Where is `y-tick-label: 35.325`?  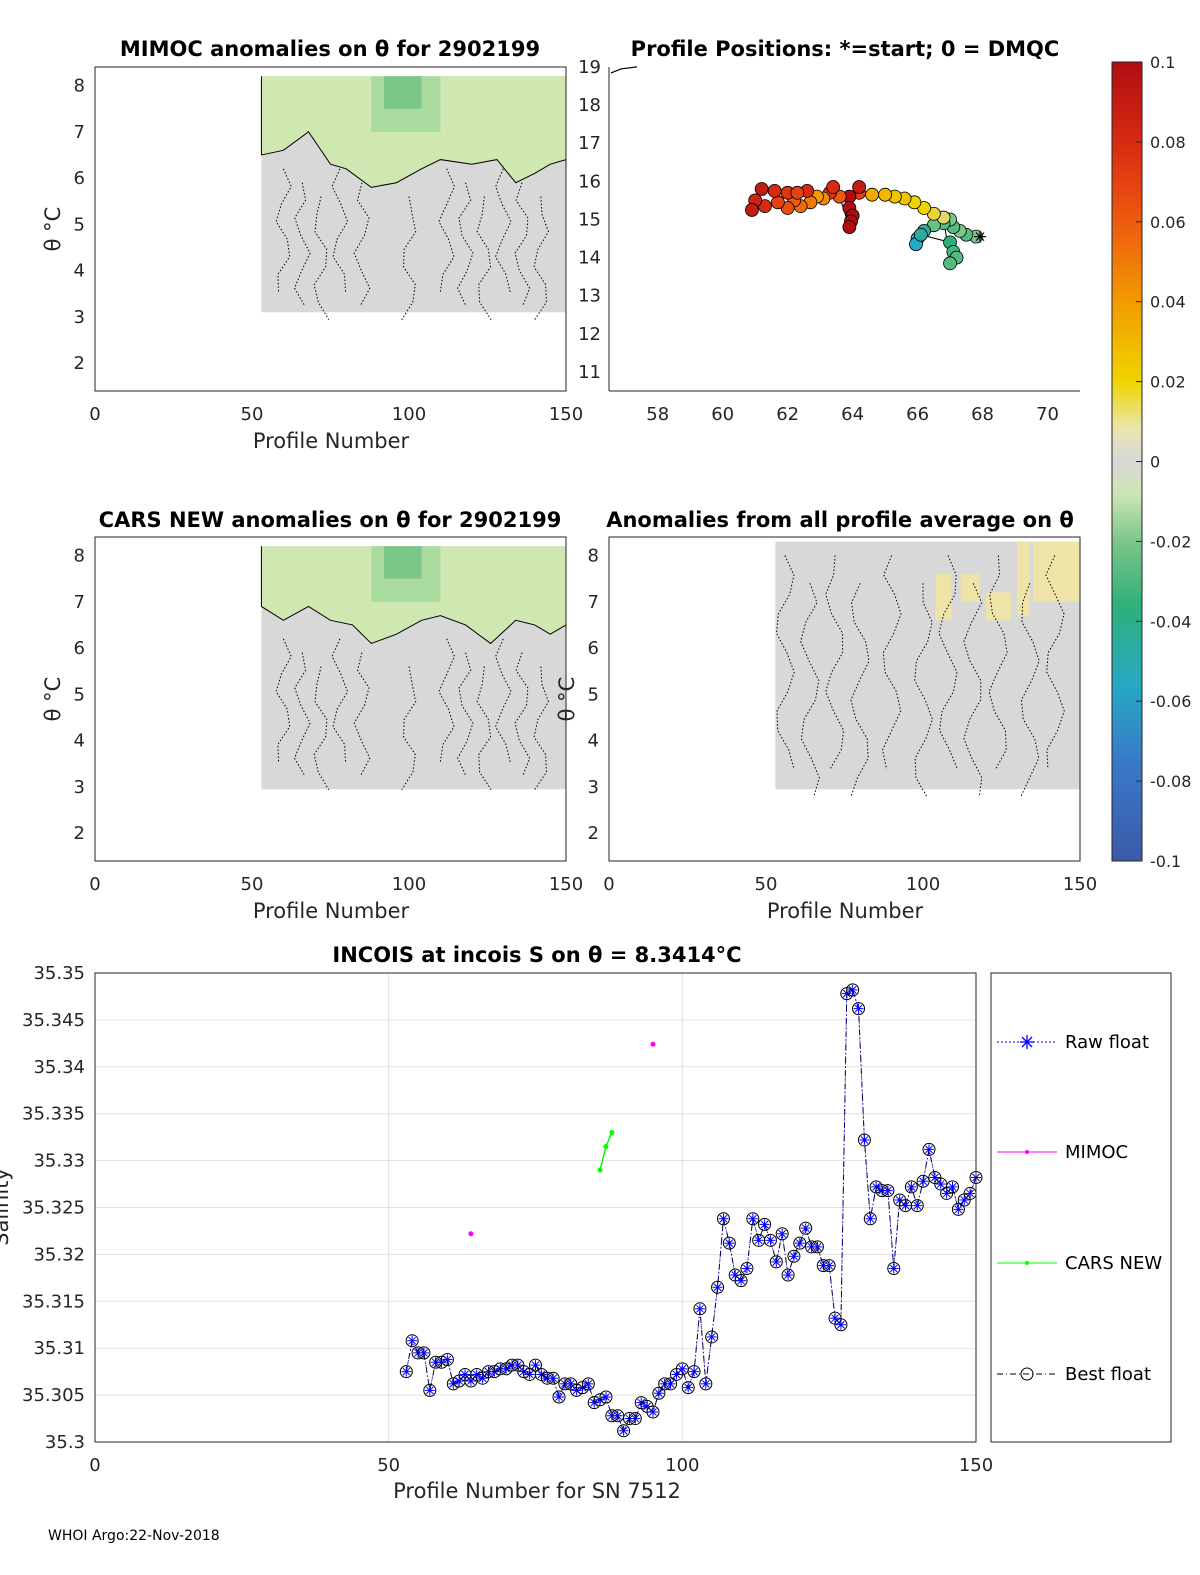 y-tick-label: 35.325 is located at coordinates (53, 1208).